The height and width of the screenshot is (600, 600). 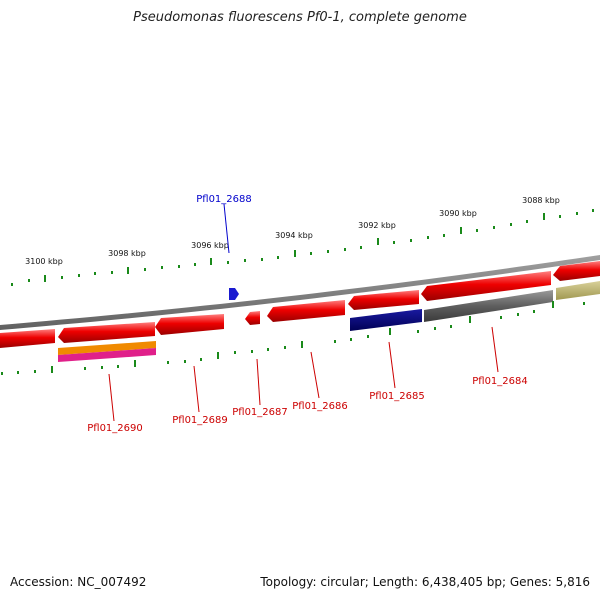 I want to click on gene-label-pfl01-2690: Pfl01_2690, so click(x=115, y=428).